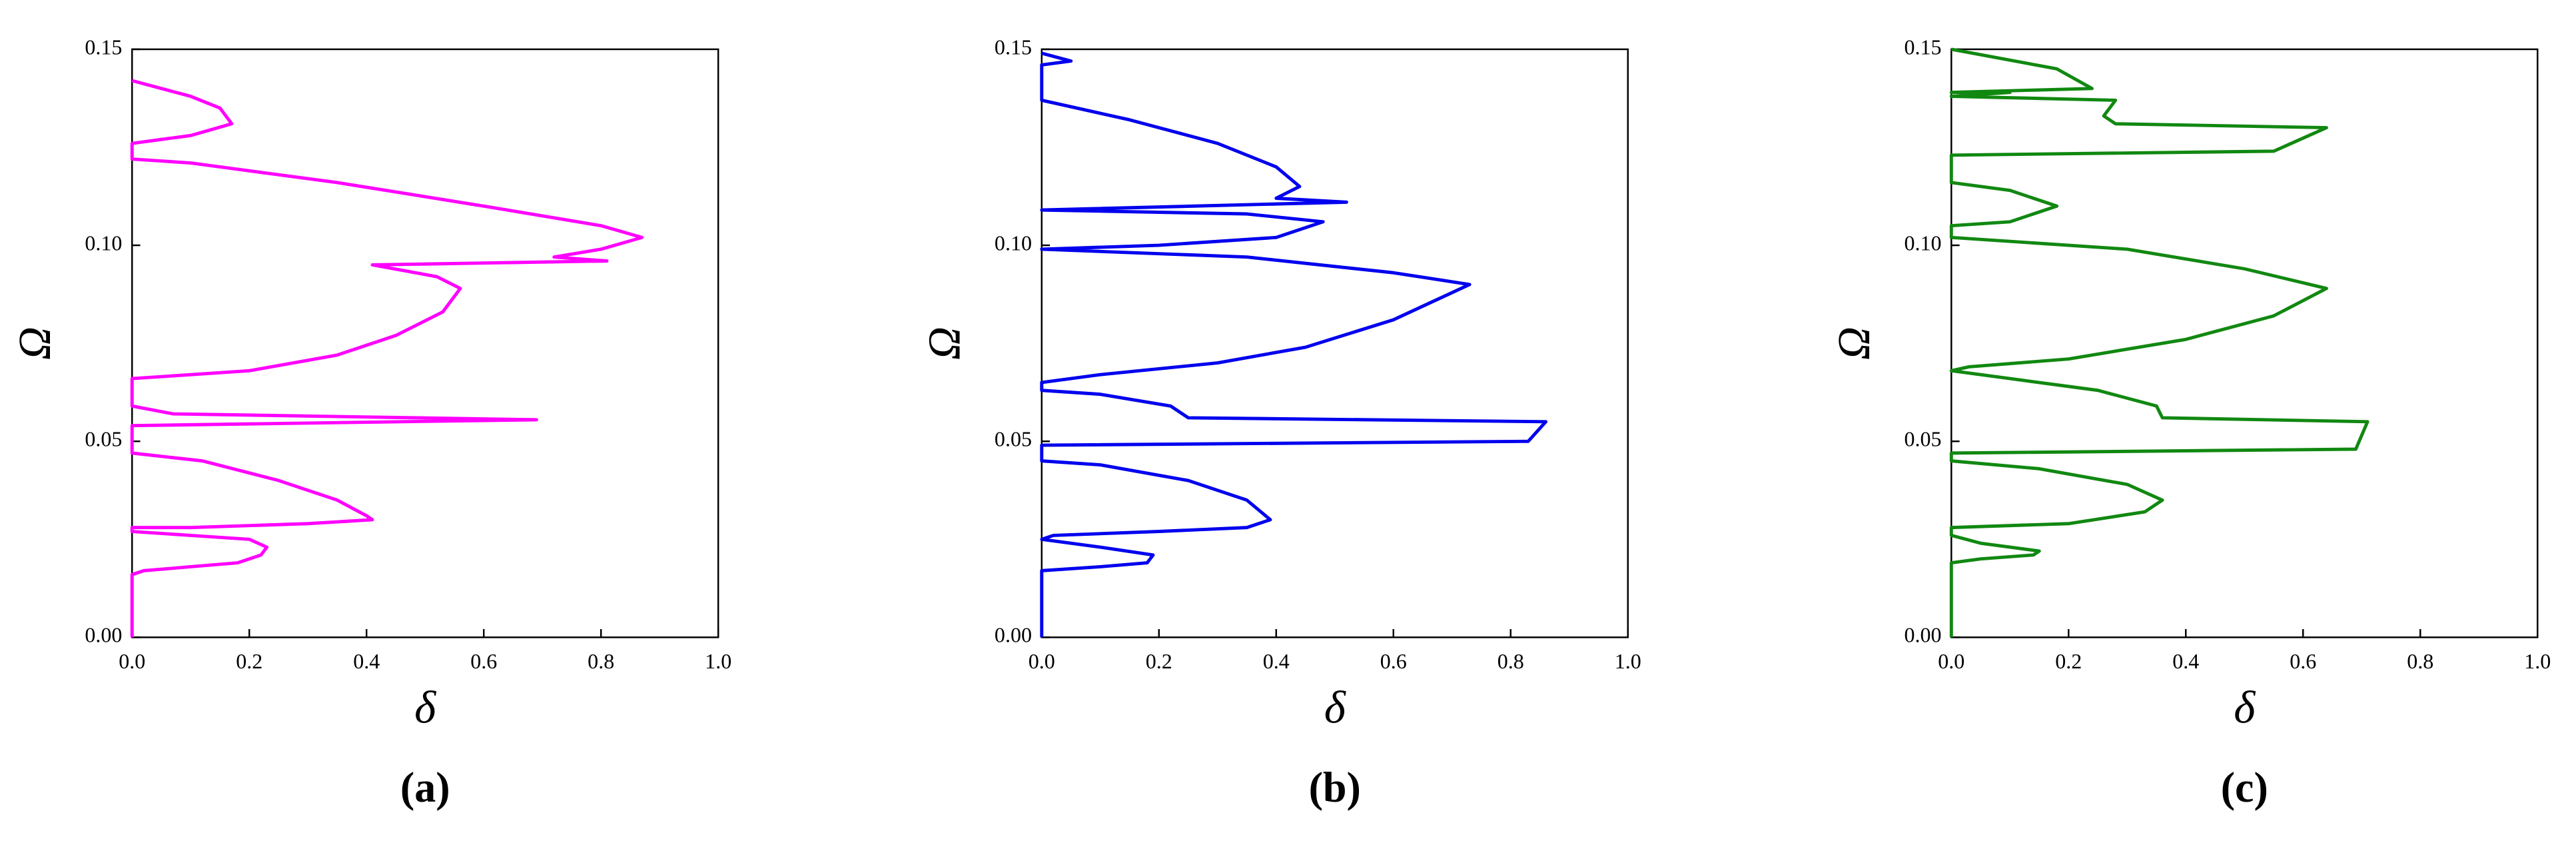 The height and width of the screenshot is (841, 2576). Describe the element at coordinates (1335, 787) in the screenshot. I see `panel-caption: (b)` at that location.